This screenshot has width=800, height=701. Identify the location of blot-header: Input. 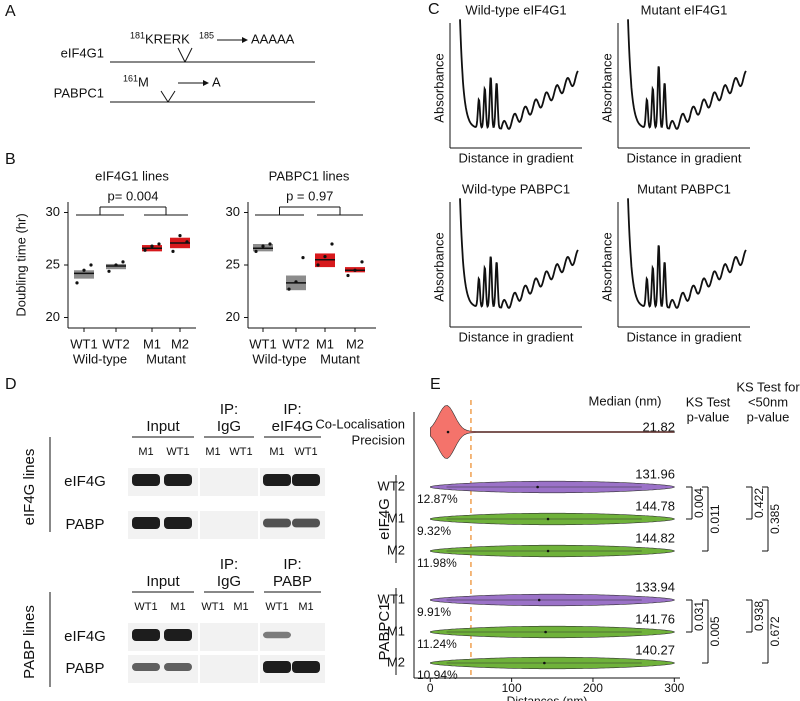
(163, 581).